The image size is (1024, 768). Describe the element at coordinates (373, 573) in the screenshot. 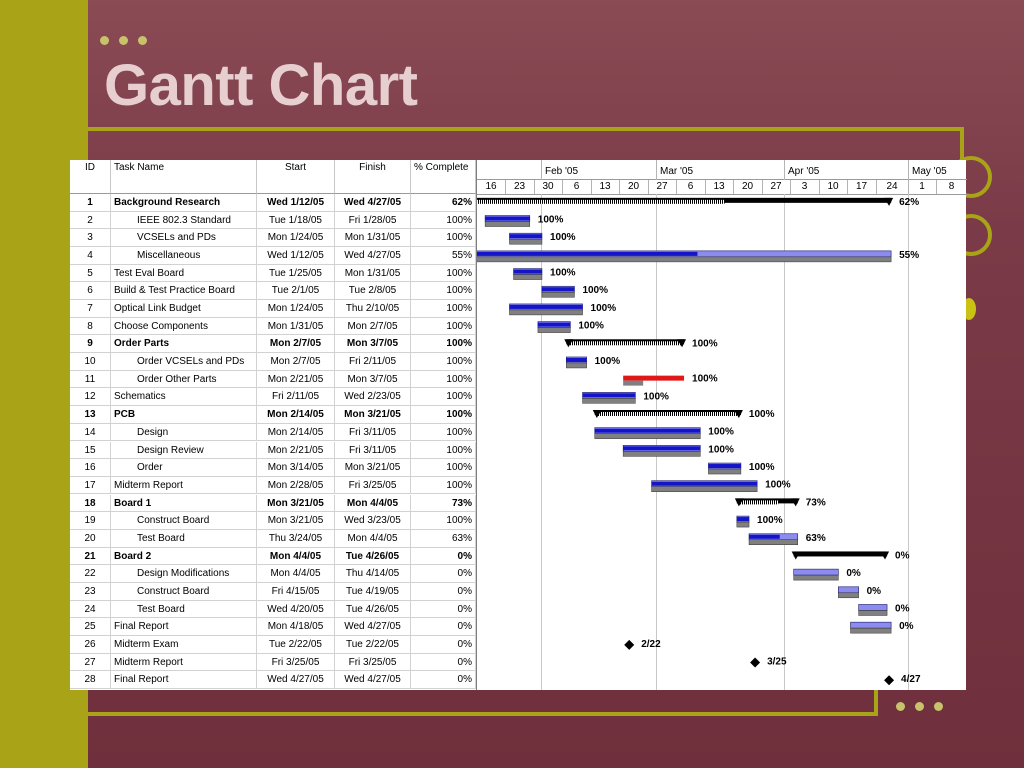

I see `task-finish: Thu 4/14/05` at that location.